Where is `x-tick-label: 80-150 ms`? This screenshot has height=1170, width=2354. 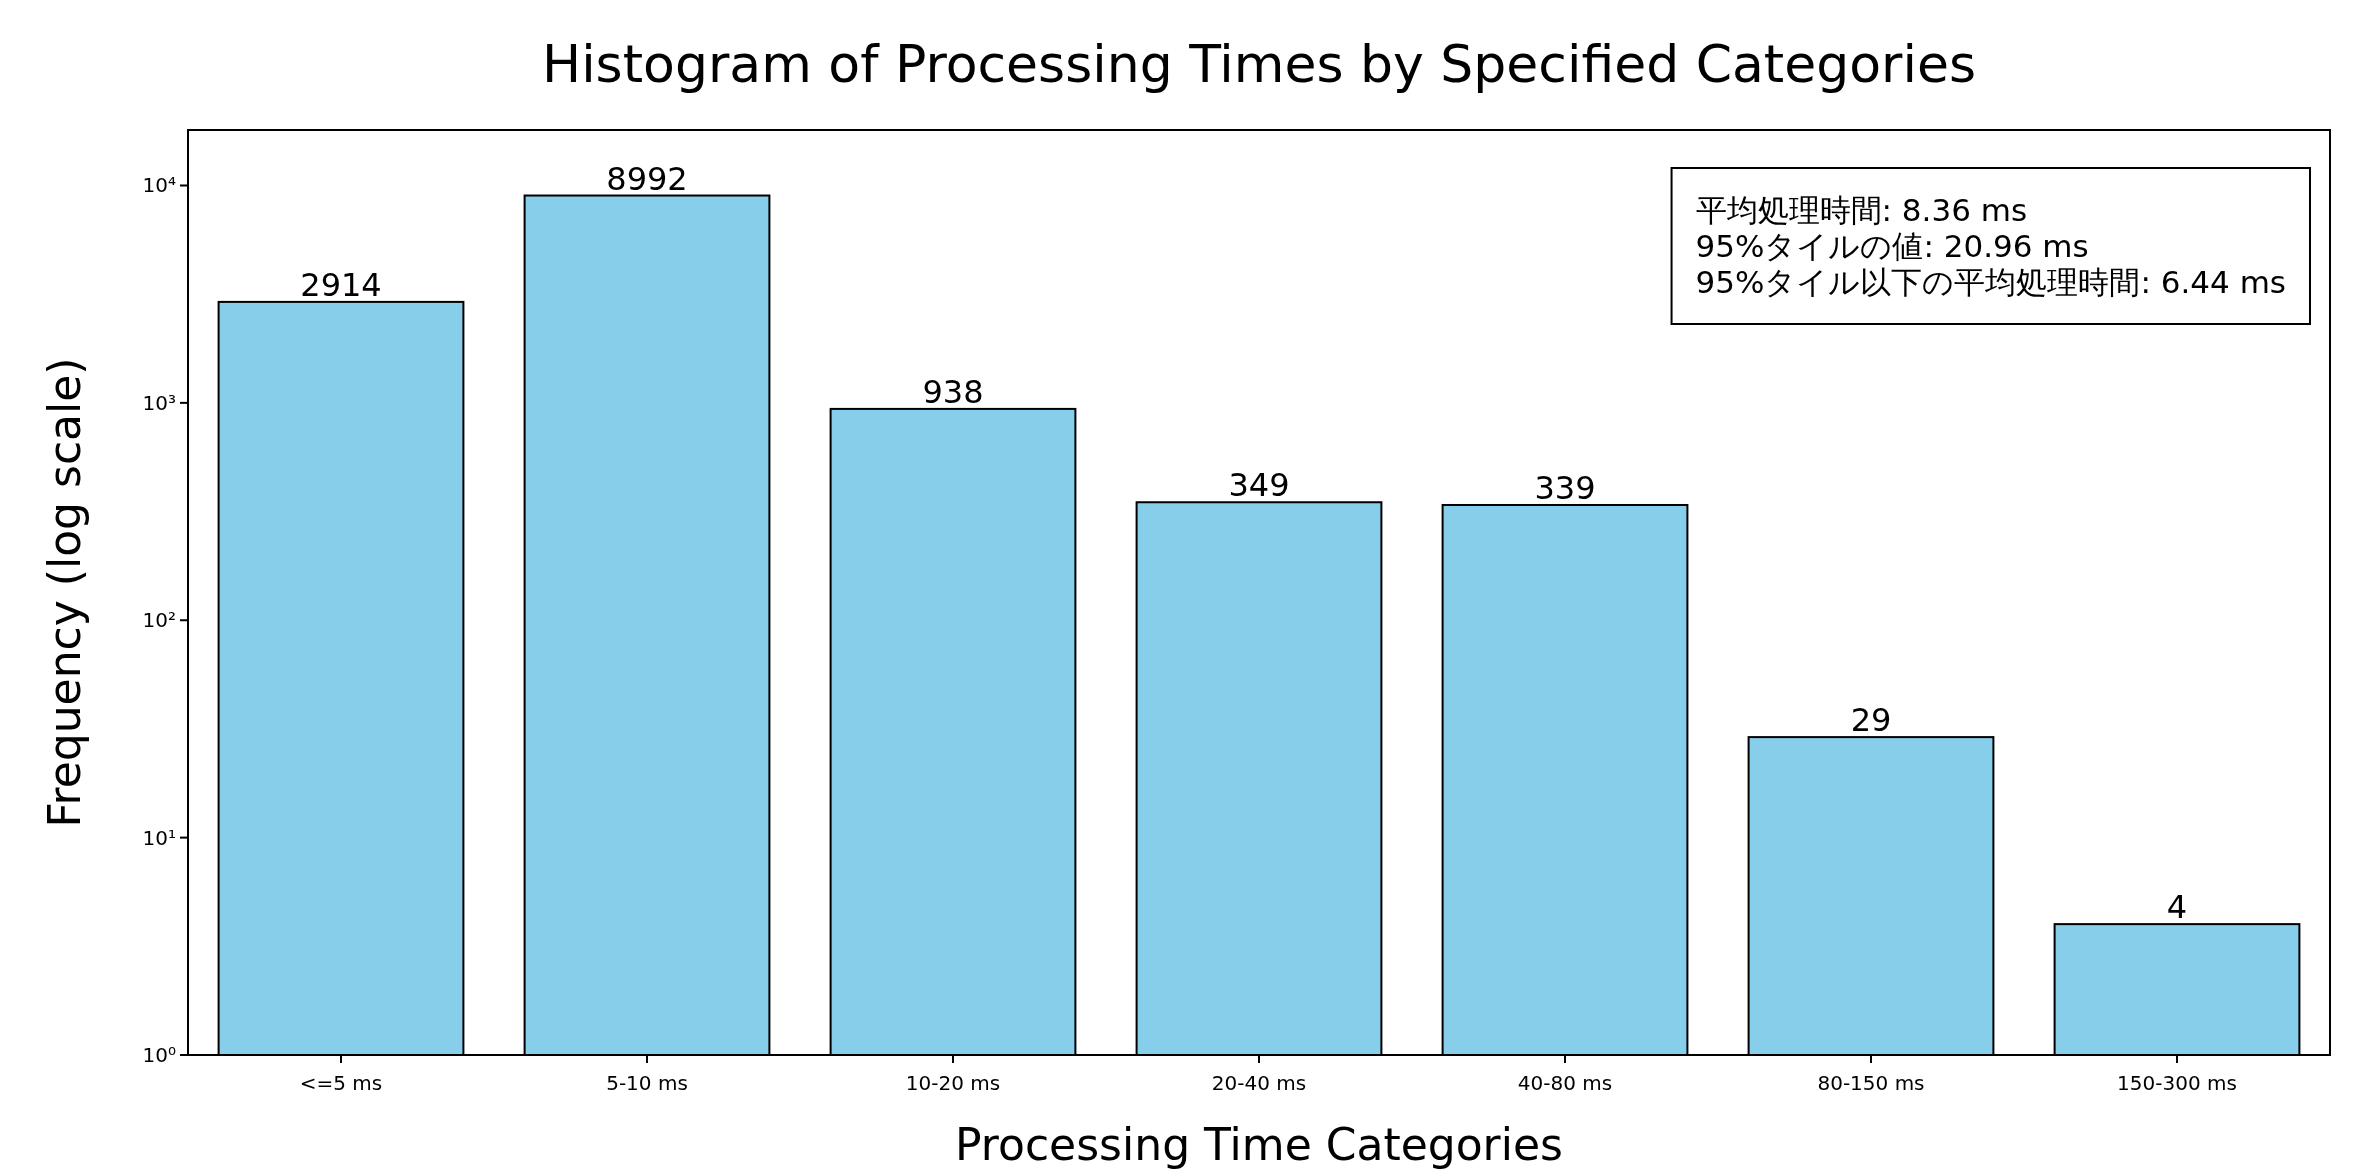 x-tick-label: 80-150 ms is located at coordinates (1871, 1083).